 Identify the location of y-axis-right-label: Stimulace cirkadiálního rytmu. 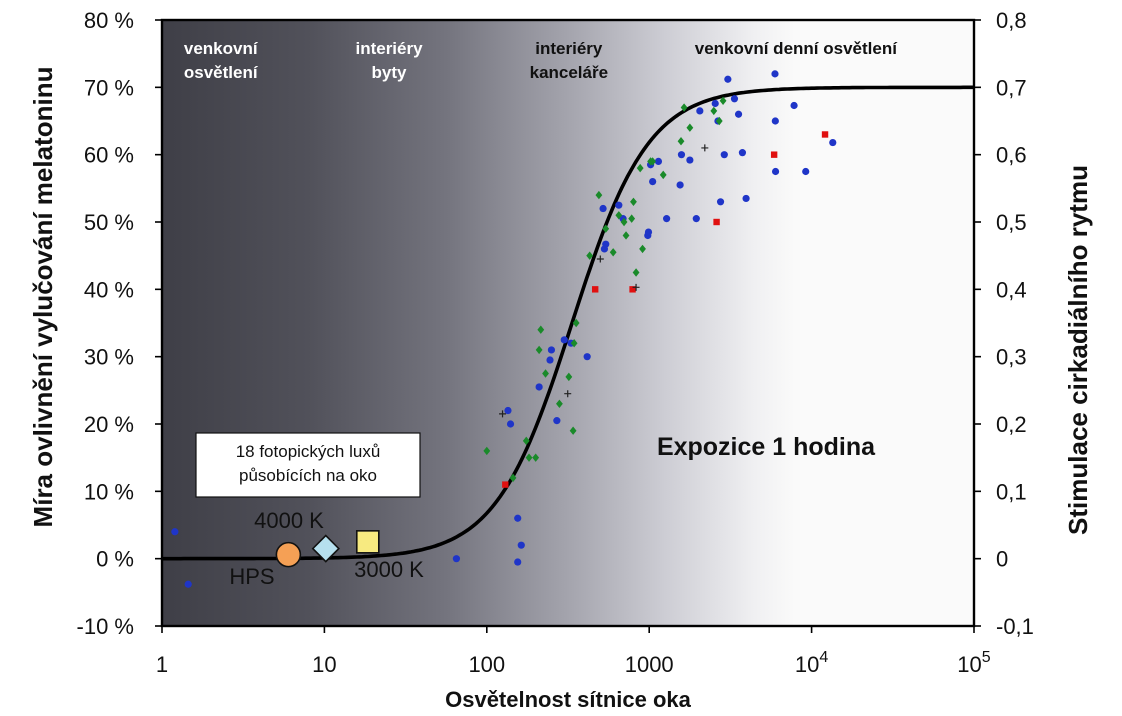
(1078, 350).